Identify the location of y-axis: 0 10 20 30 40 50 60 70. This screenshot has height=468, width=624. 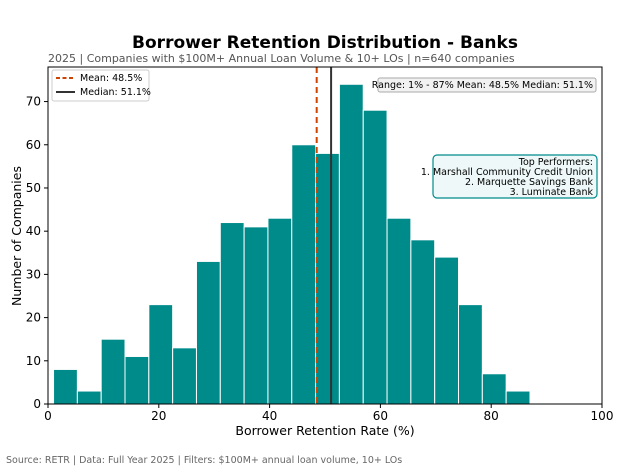
(37, 253).